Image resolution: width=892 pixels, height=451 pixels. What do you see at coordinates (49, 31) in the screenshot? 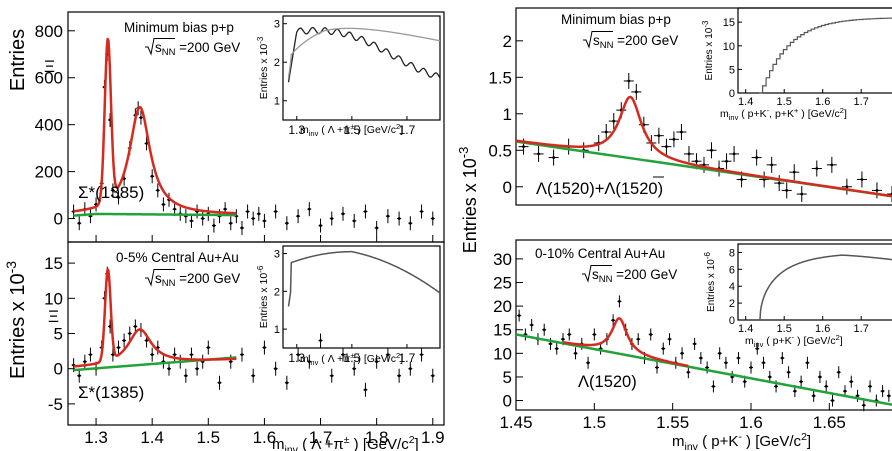
I see `left-top-ytick-label: 800` at bounding box center [49, 31].